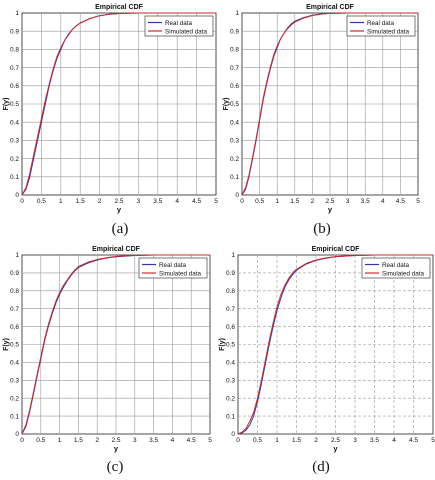  What do you see at coordinates (322, 229) in the screenshot?
I see `panel-caption: (b)` at bounding box center [322, 229].